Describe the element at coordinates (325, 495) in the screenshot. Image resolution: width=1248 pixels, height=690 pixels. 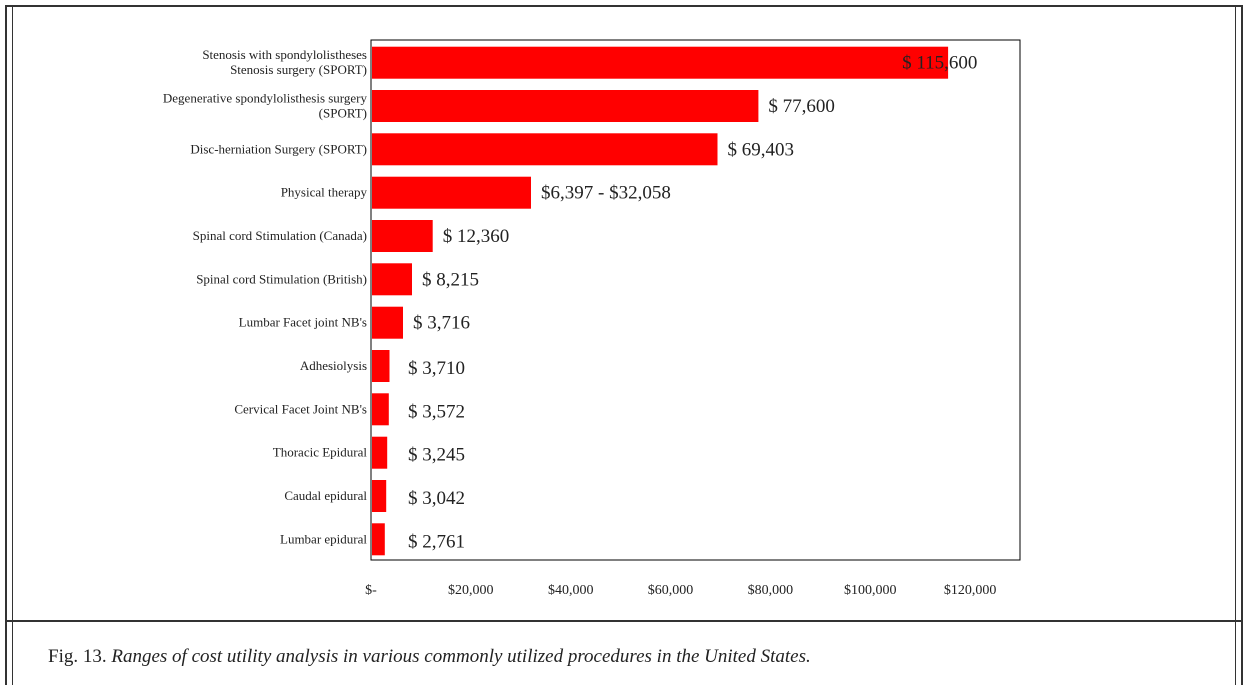
I see `category-label: Caudal epidural` at that location.